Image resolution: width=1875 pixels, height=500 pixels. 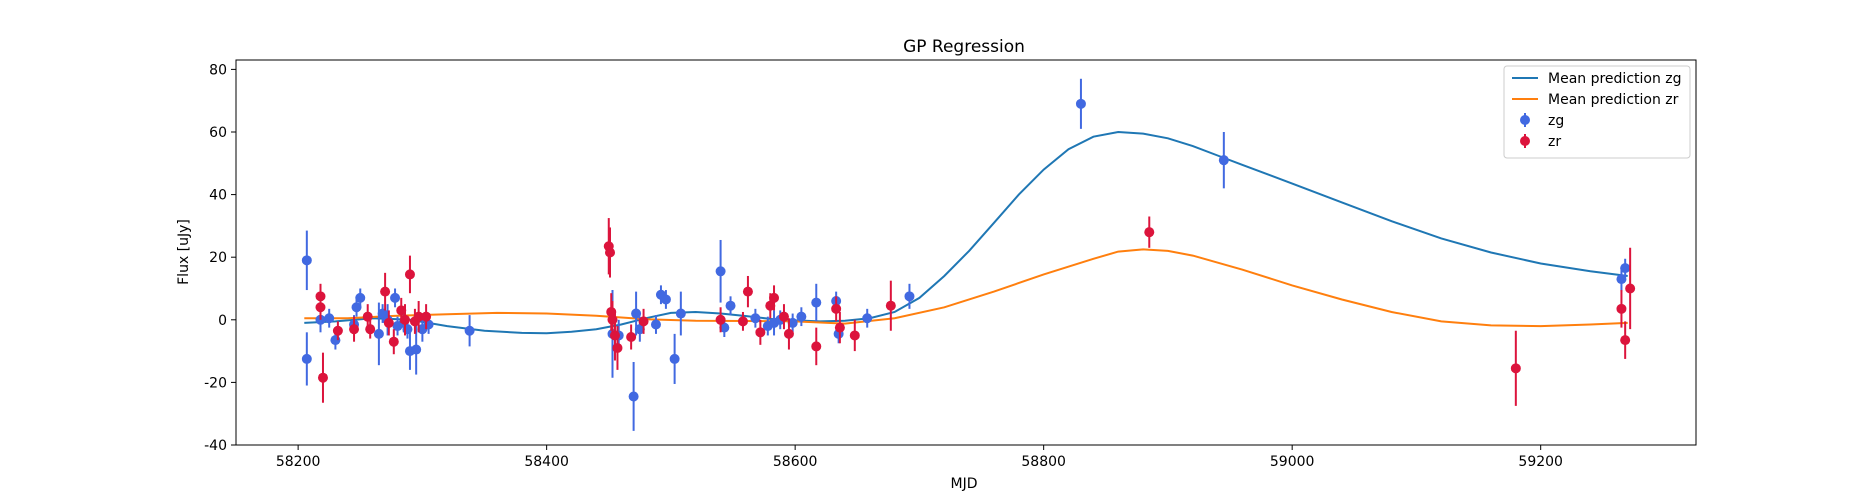 I want to click on legend-label: Mean prediction zr, so click(x=1613, y=100).